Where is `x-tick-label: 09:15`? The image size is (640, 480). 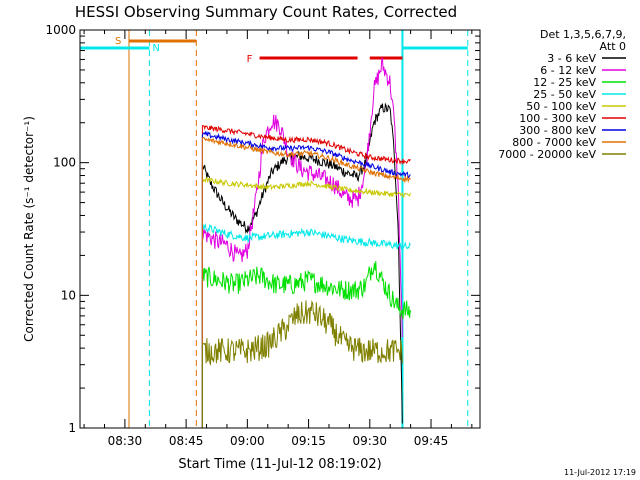 x-tick-label: 09:15 is located at coordinates (308, 441).